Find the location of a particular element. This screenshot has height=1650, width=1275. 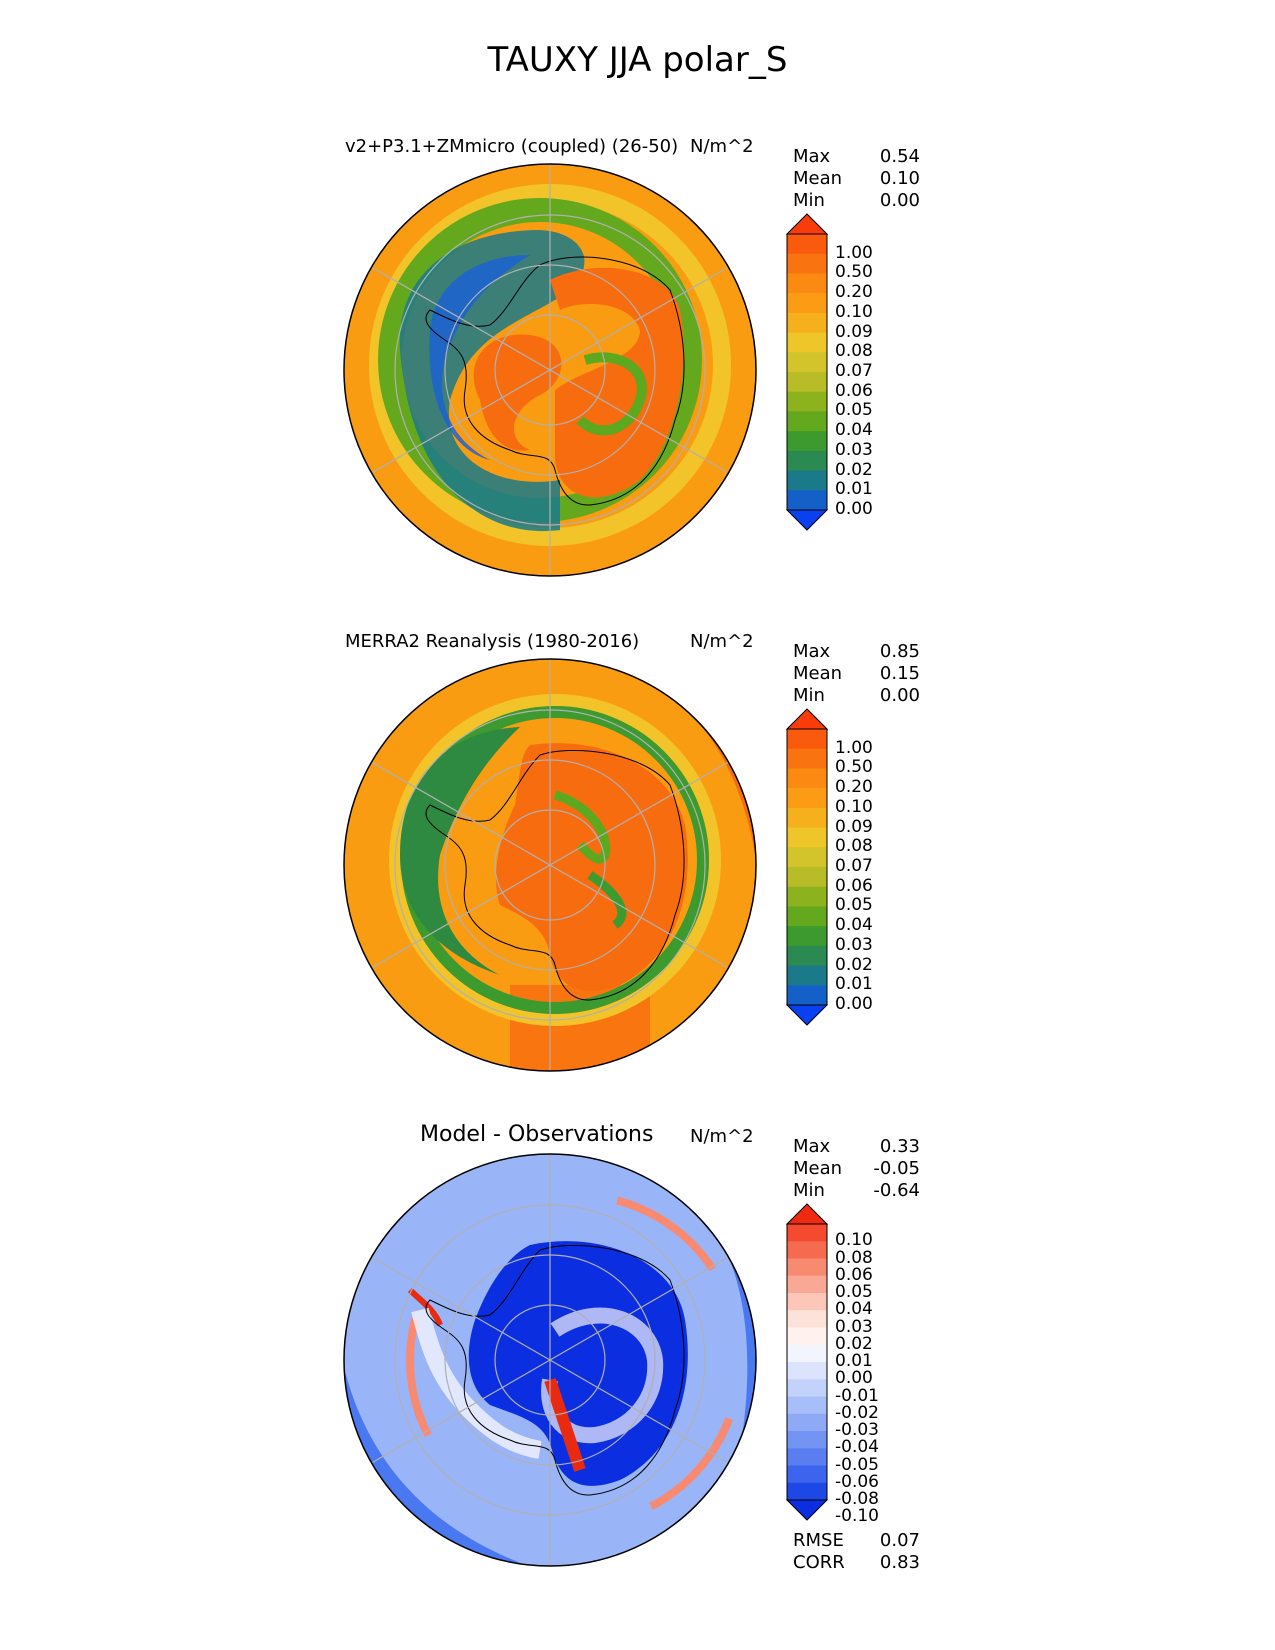

stat-mean-label: Mean is located at coordinates (818, 178).